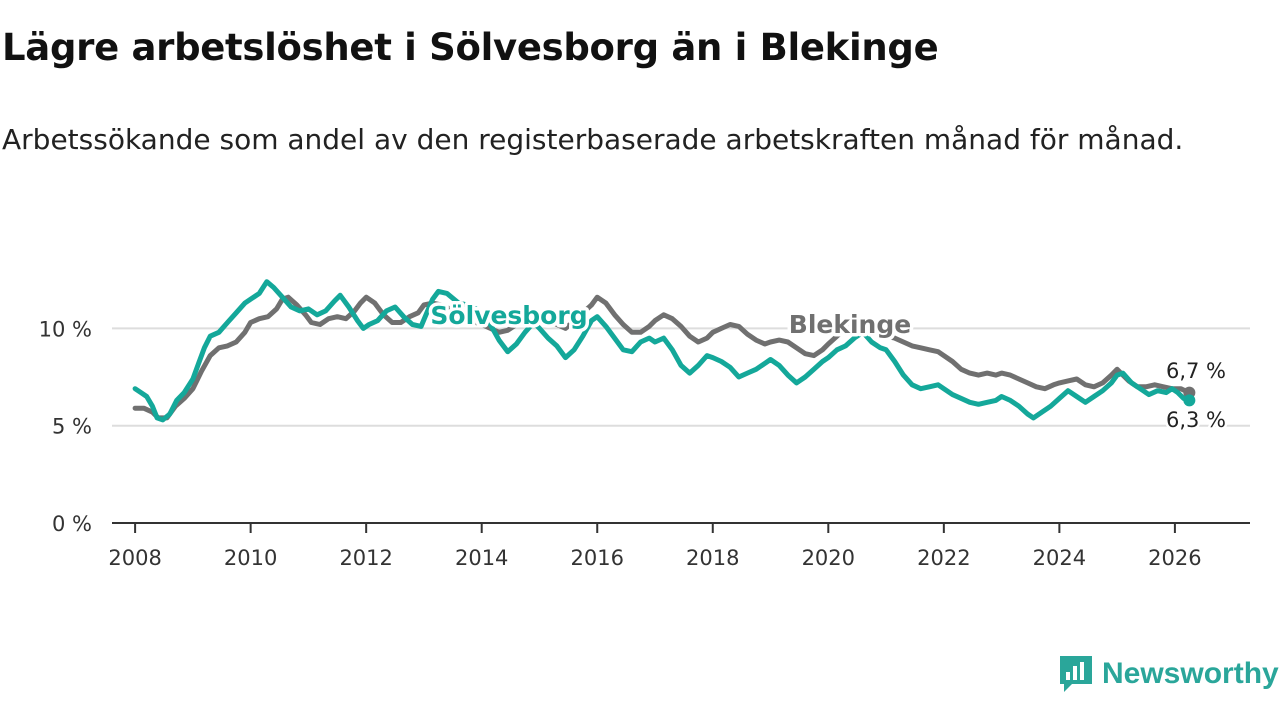  What do you see at coordinates (828, 558) in the screenshot?
I see `x-tick-label: 2020` at bounding box center [828, 558].